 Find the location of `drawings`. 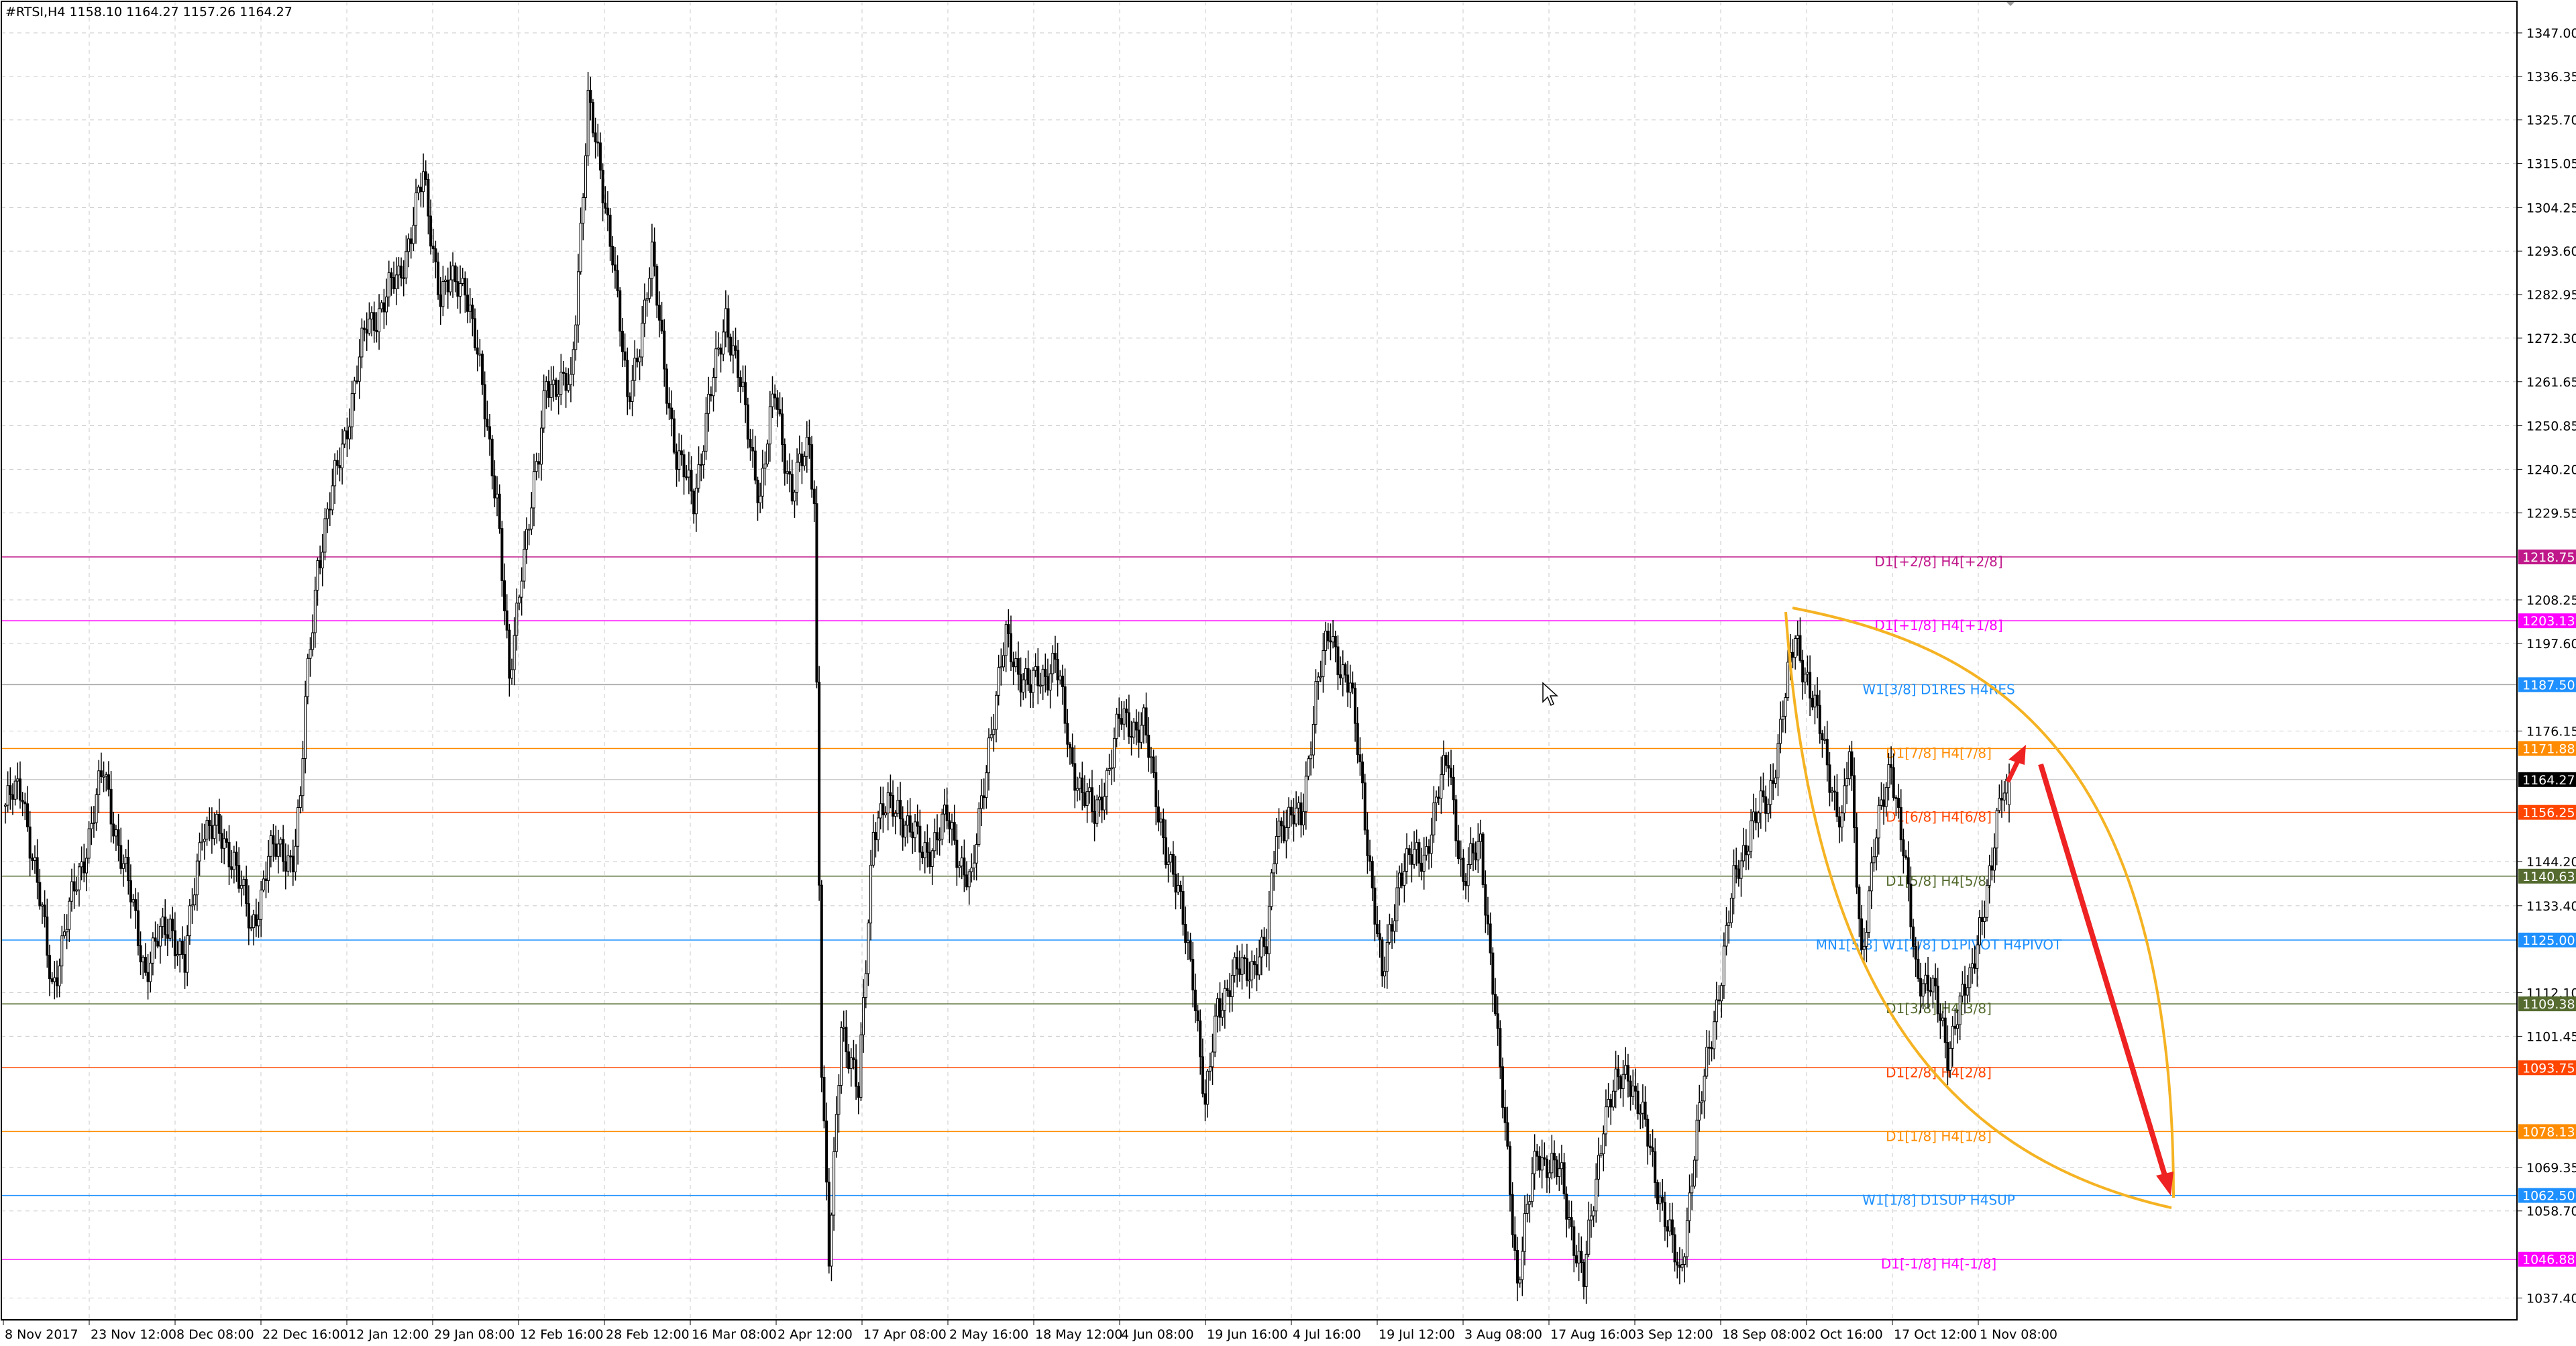

drawings is located at coordinates (1979, 605).